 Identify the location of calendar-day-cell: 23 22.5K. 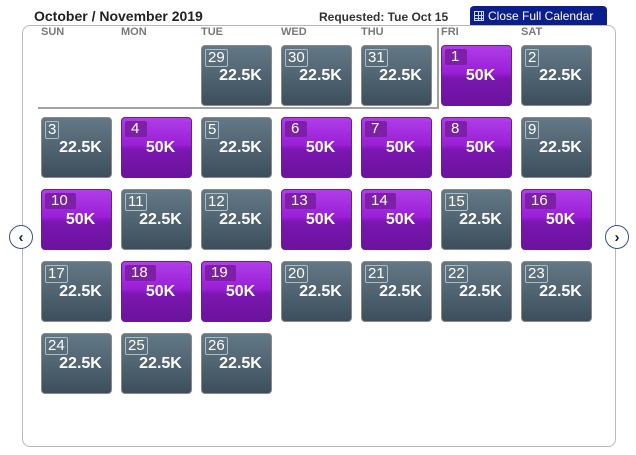
(556, 291).